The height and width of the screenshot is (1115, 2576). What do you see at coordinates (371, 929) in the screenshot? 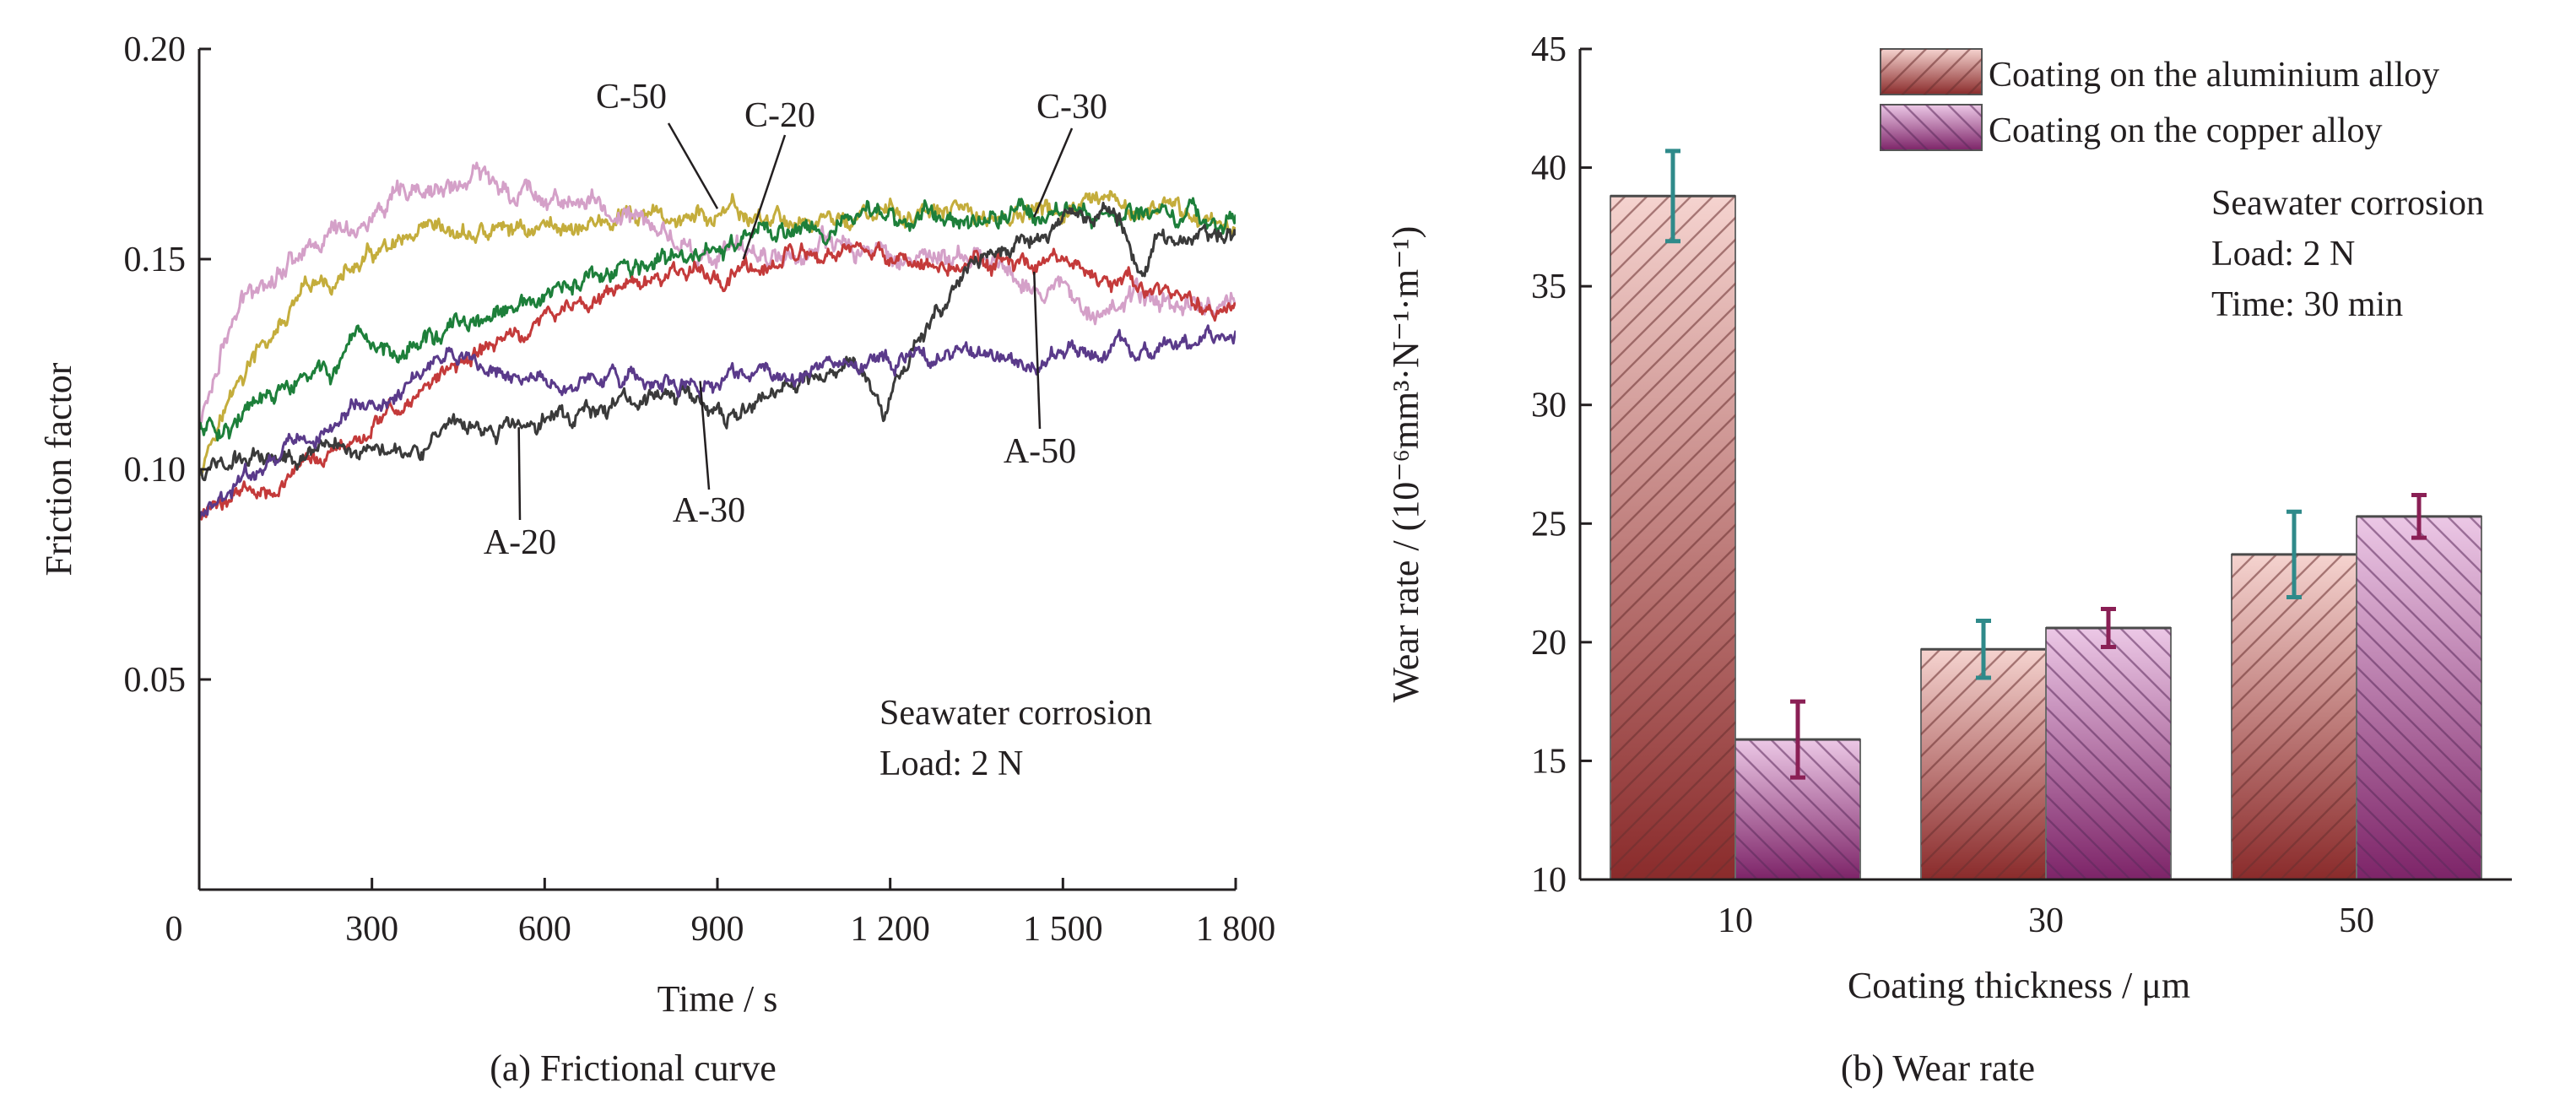
I see `x-tick-label: 300` at bounding box center [371, 929].